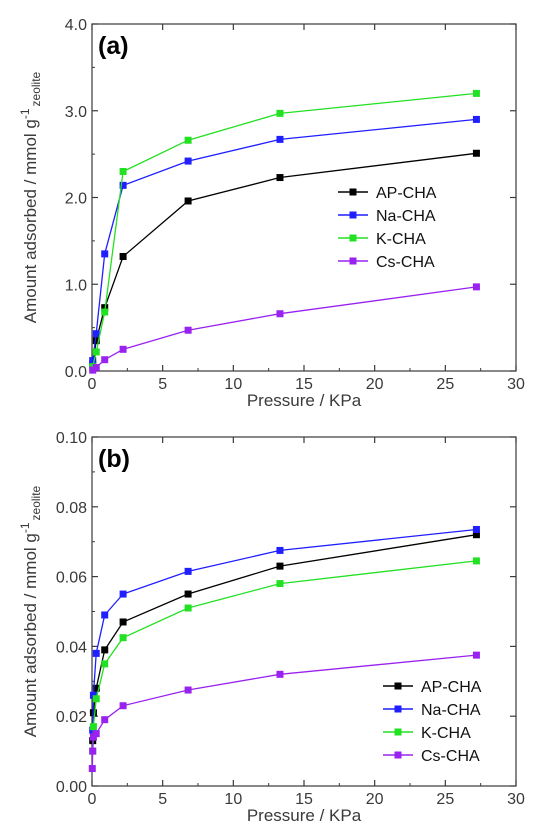 The width and height of the screenshot is (538, 832). What do you see at coordinates (71, 787) in the screenshot?
I see `y-tick-label: 0.00` at bounding box center [71, 787].